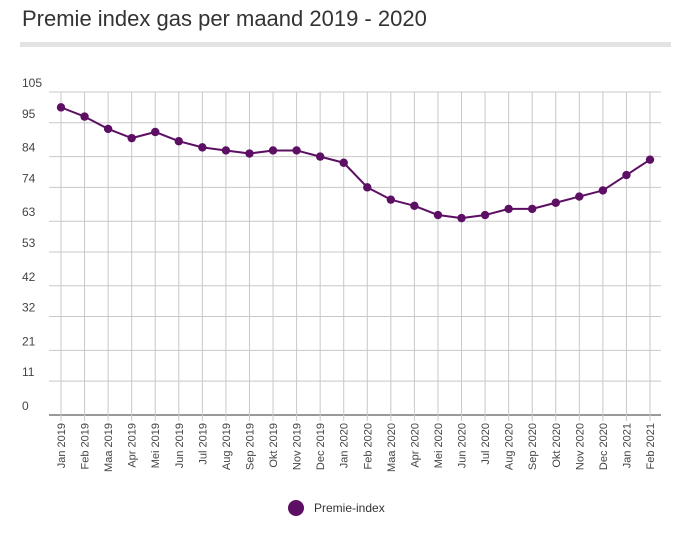  Describe the element at coordinates (627, 445) in the screenshot. I see `x-tick-label: Jan 2021` at that location.